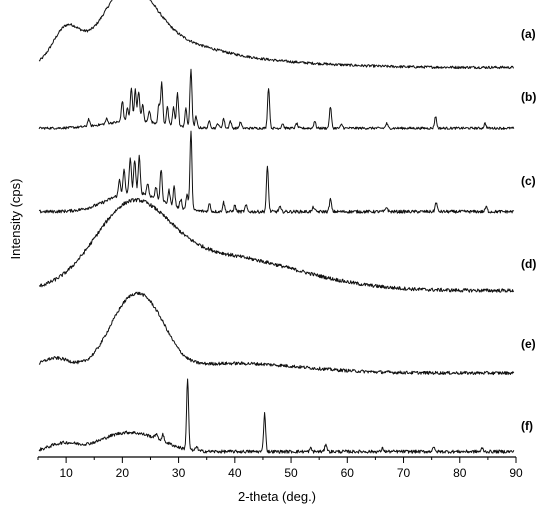 The image size is (550, 519). I want to click on series-label-4: (d), so click(528, 264).